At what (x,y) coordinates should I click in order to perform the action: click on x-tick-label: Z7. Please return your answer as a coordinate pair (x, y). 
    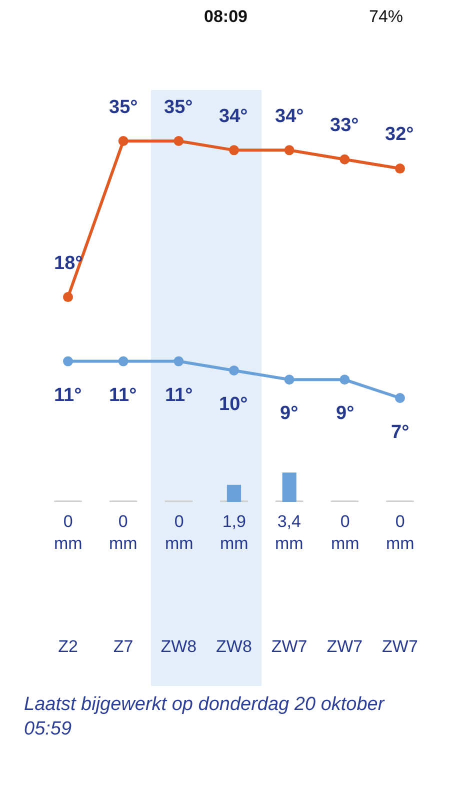
    Looking at the image, I should click on (123, 646).